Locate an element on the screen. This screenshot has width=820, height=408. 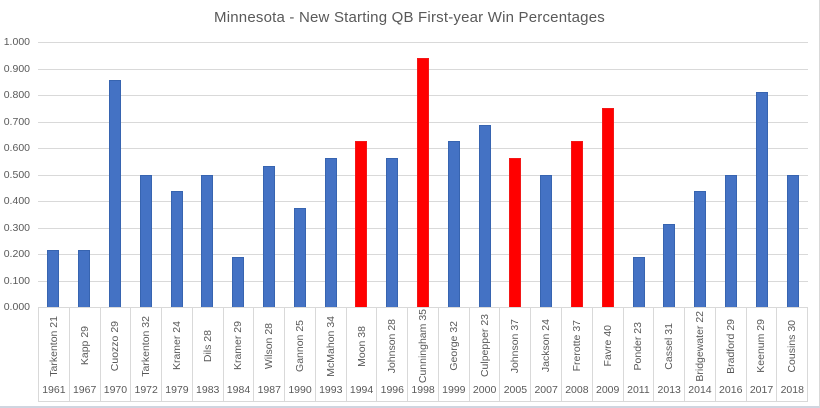
year-label: 1994 is located at coordinates (361, 390).